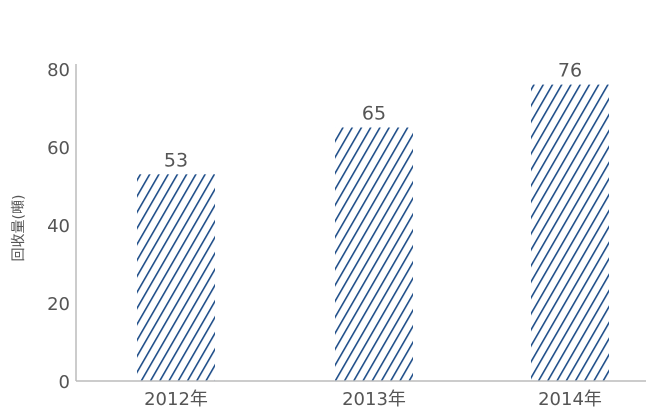 This screenshot has height=412, width=654. Describe the element at coordinates (176, 399) in the screenshot. I see `x-tick-label: 2012年` at that location.